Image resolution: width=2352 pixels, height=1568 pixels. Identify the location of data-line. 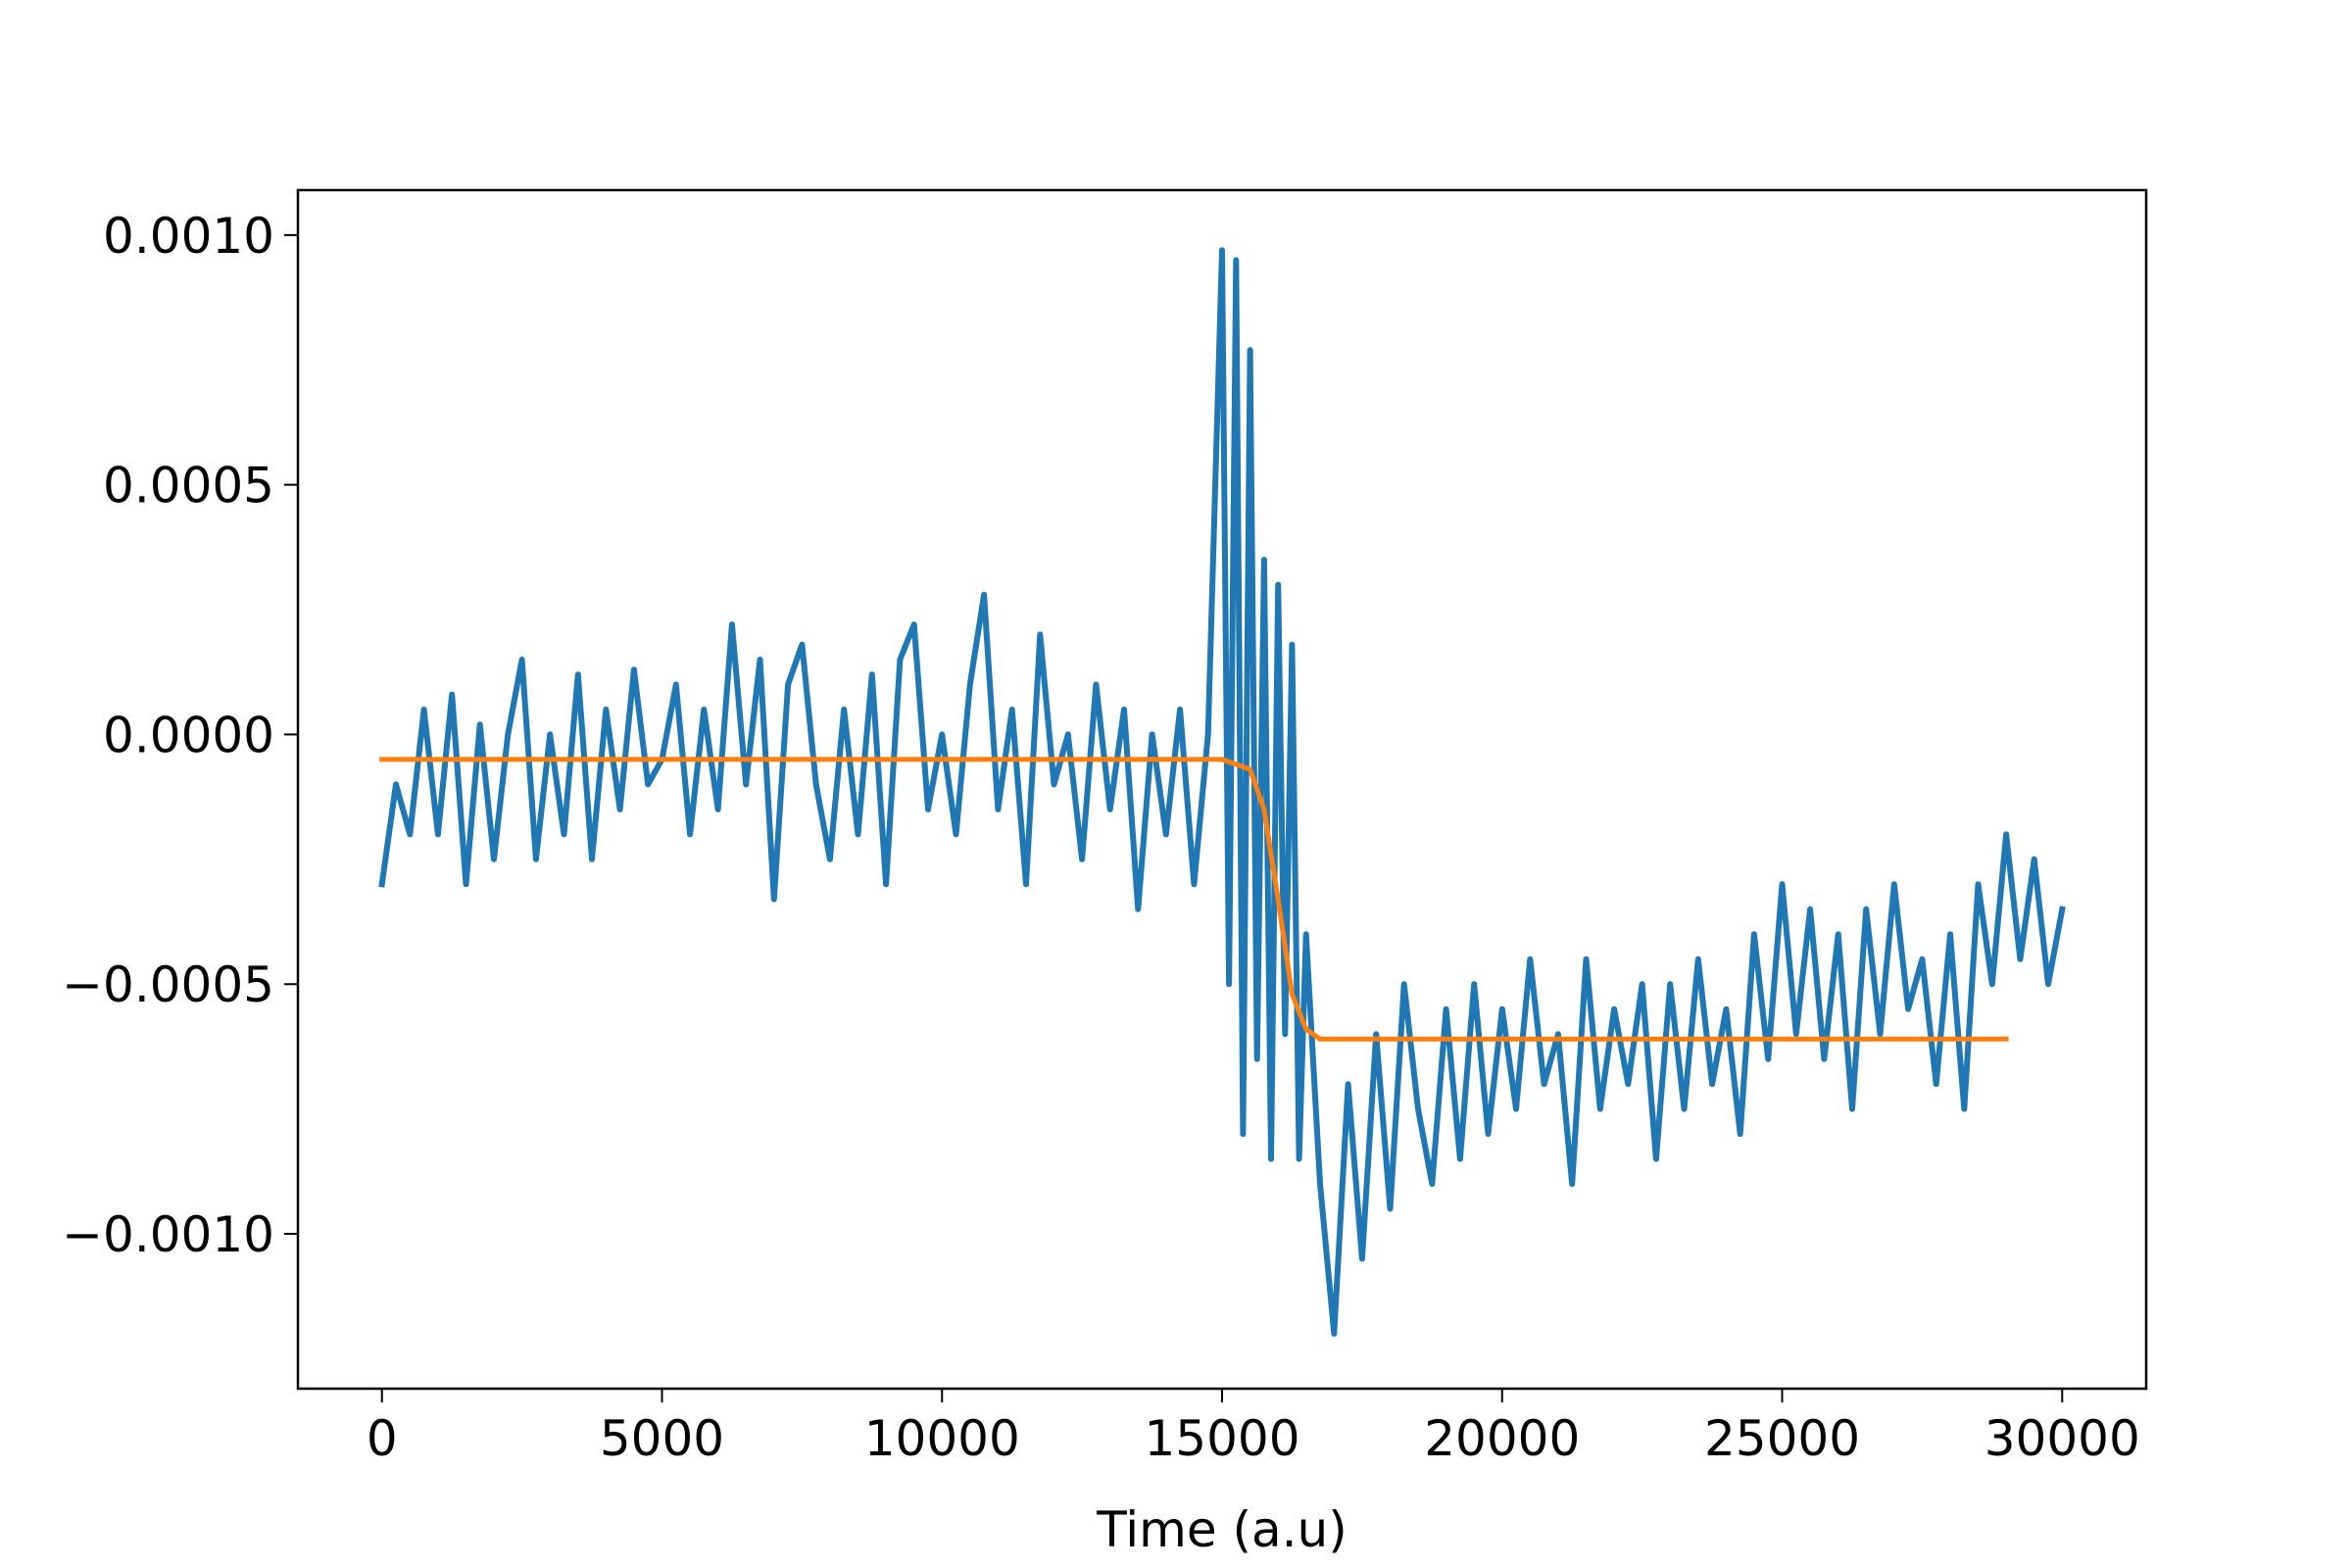
(1194, 899).